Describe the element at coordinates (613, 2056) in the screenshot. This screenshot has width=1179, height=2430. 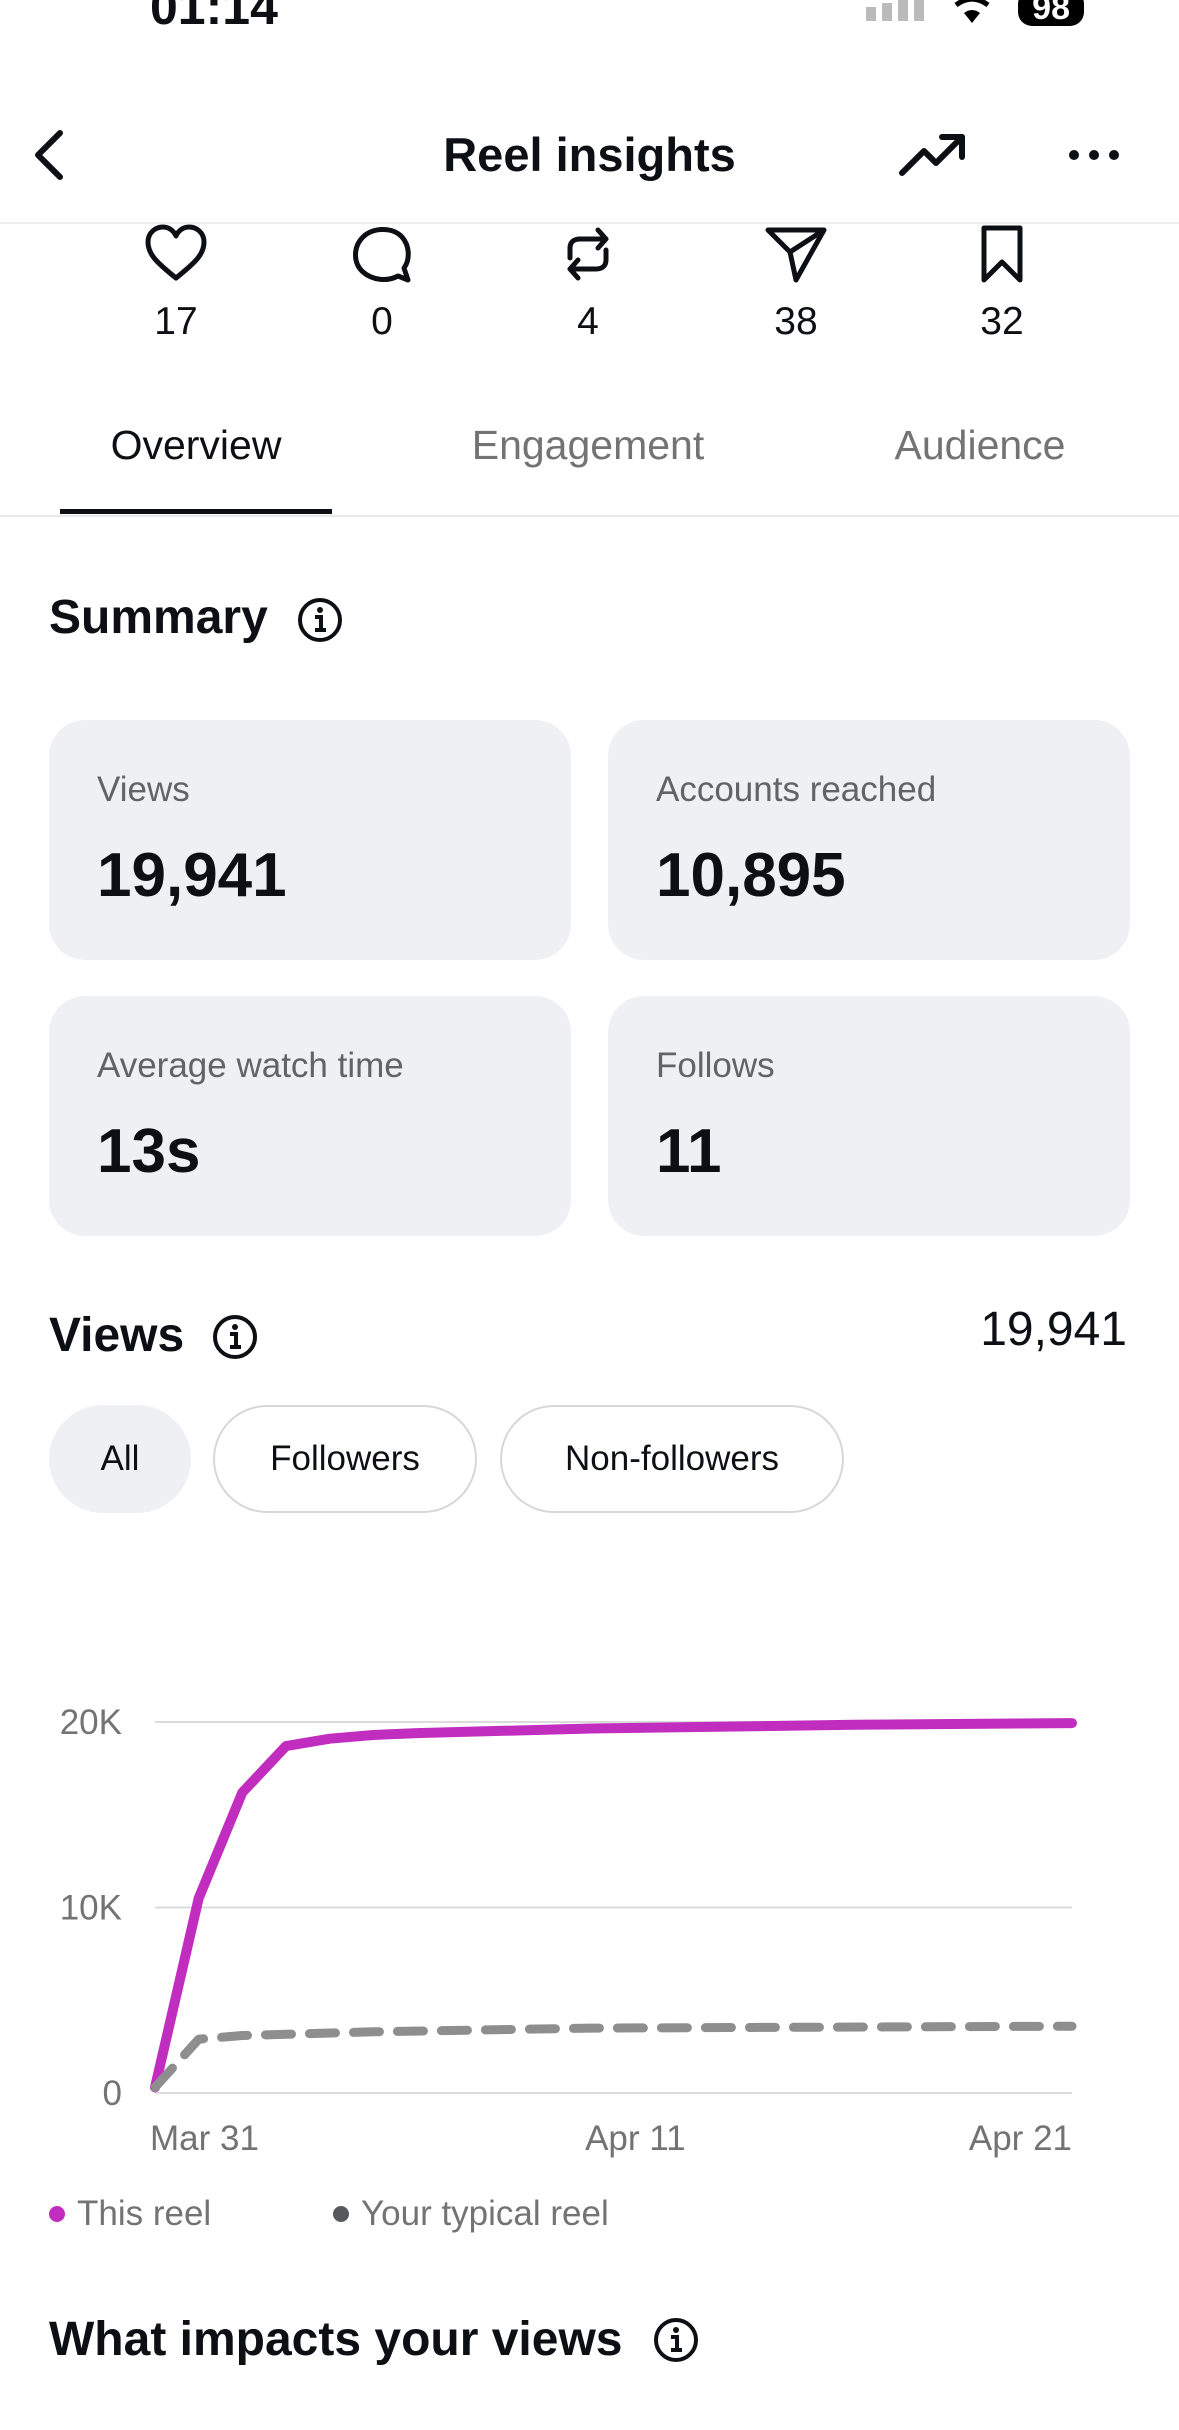
I see `series-typical-reel-line` at that location.